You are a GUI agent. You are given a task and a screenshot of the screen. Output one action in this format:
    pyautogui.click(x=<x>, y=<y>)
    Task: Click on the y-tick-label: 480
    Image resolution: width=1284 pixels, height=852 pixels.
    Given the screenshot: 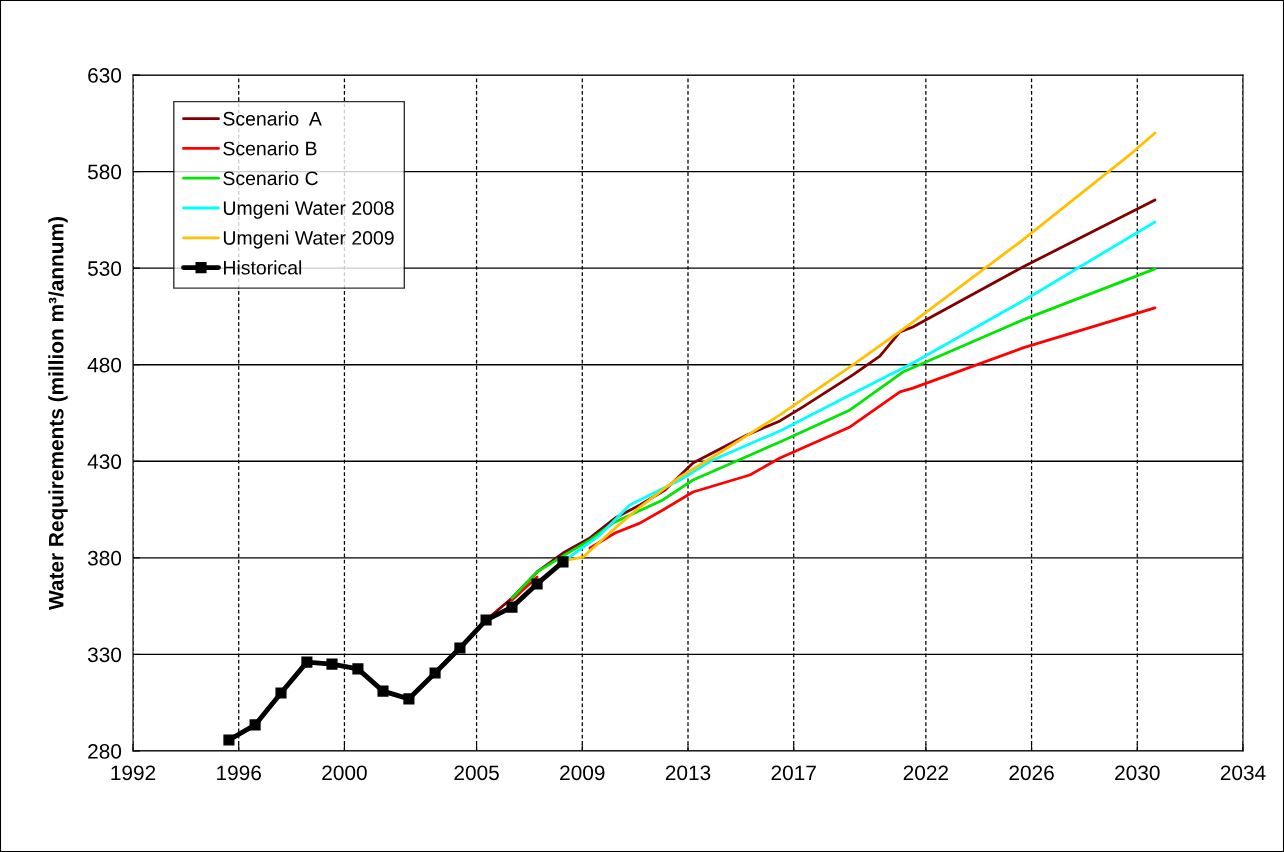 What is the action you would take?
    pyautogui.click(x=104, y=365)
    